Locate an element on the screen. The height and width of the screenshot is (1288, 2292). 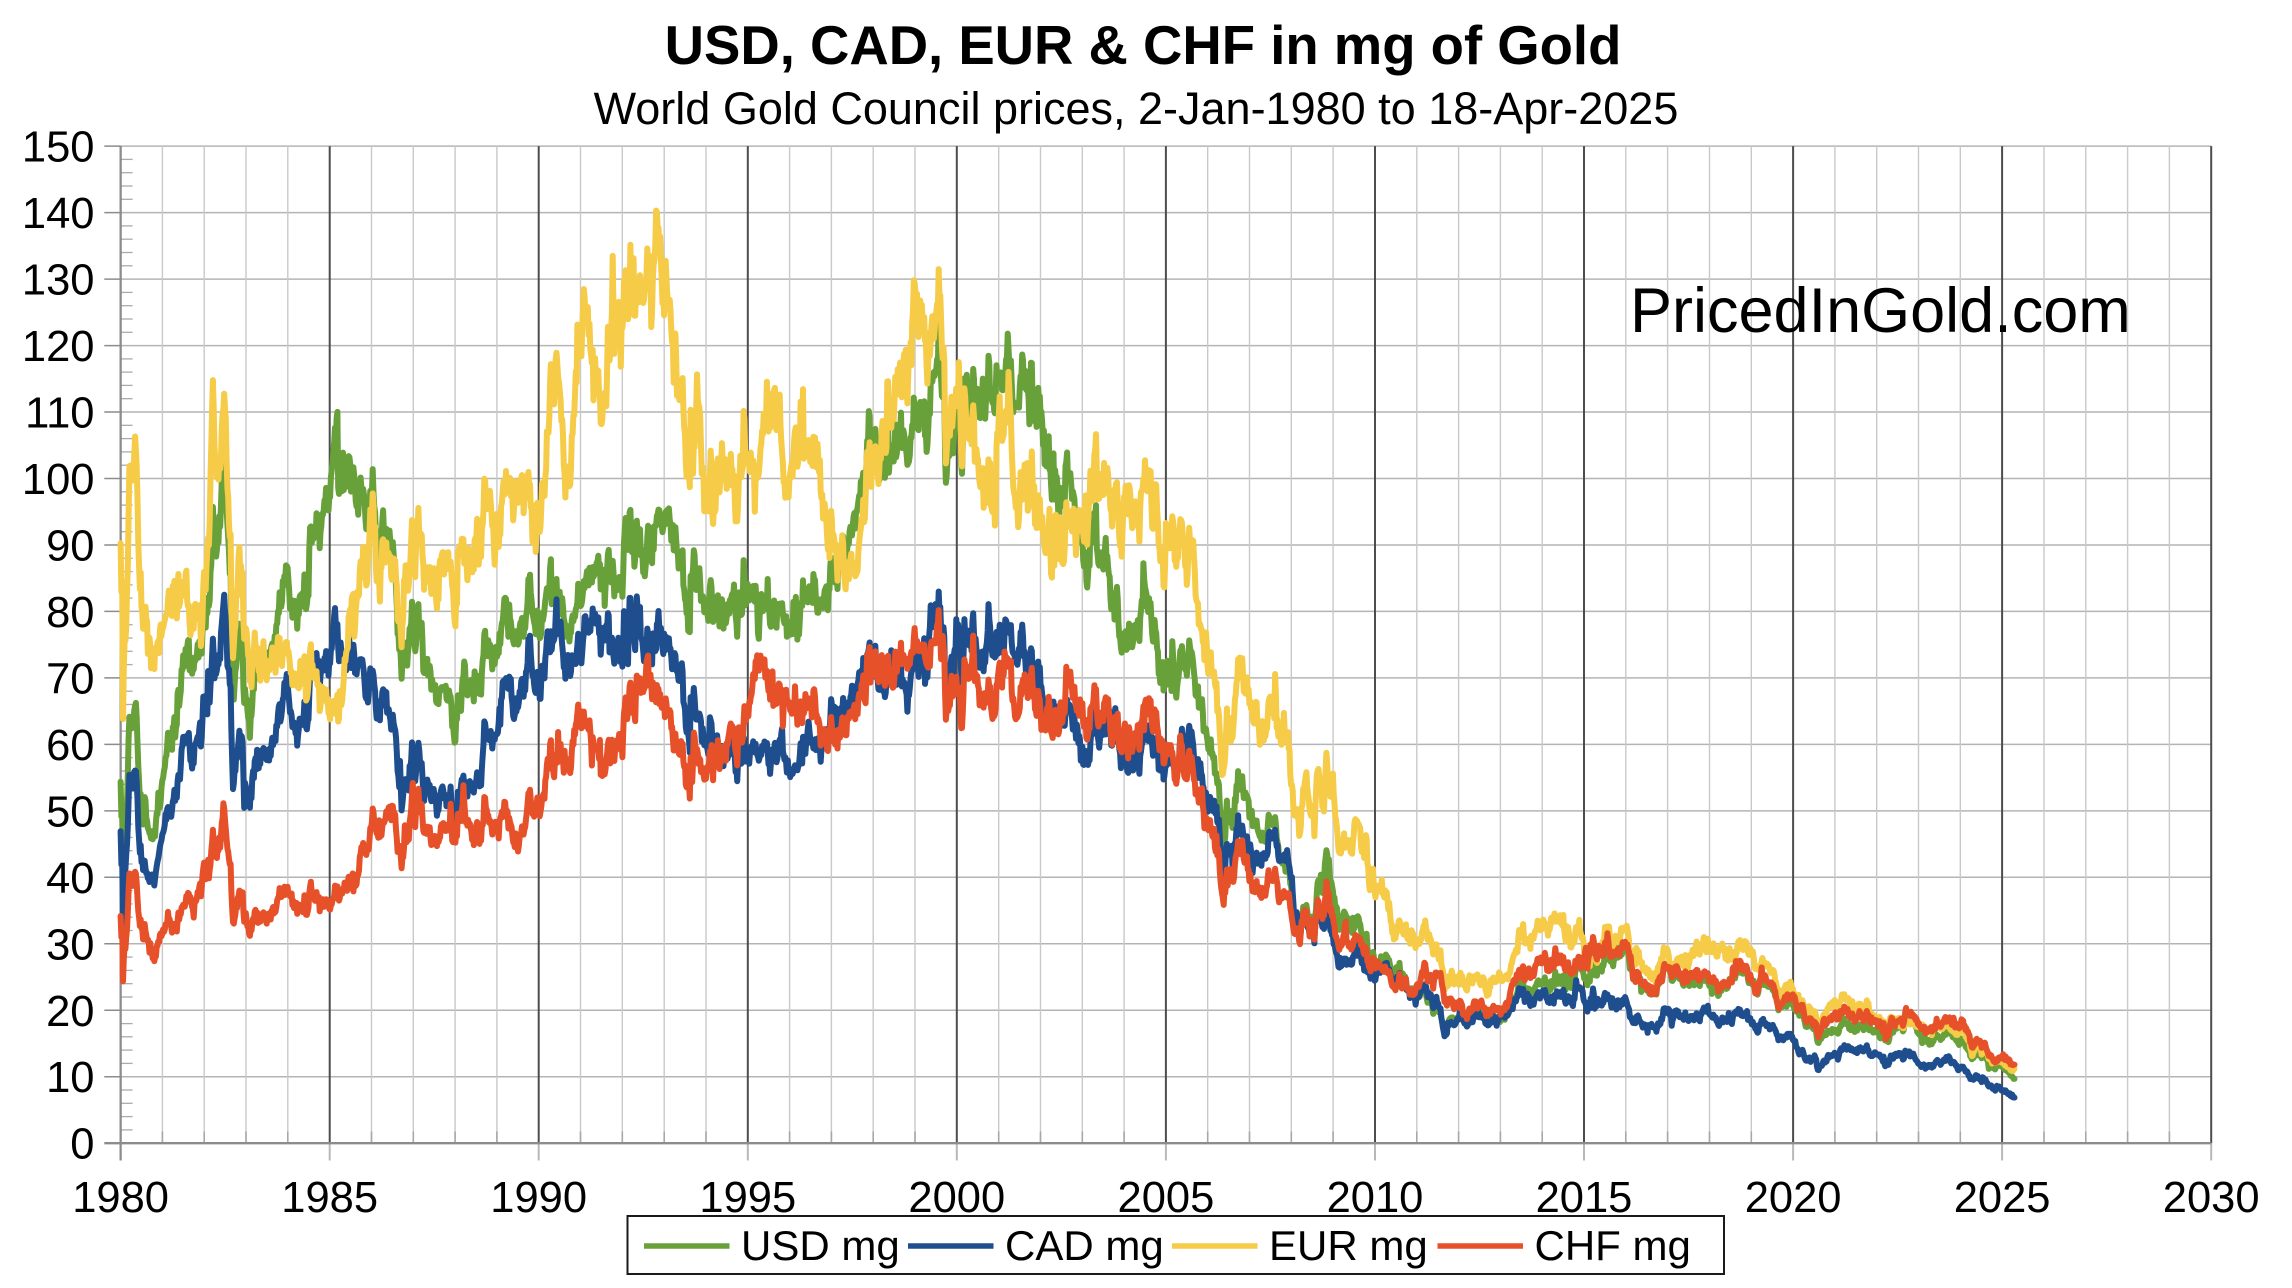
svg-text: EUR mg is located at coordinates (1348, 1245).